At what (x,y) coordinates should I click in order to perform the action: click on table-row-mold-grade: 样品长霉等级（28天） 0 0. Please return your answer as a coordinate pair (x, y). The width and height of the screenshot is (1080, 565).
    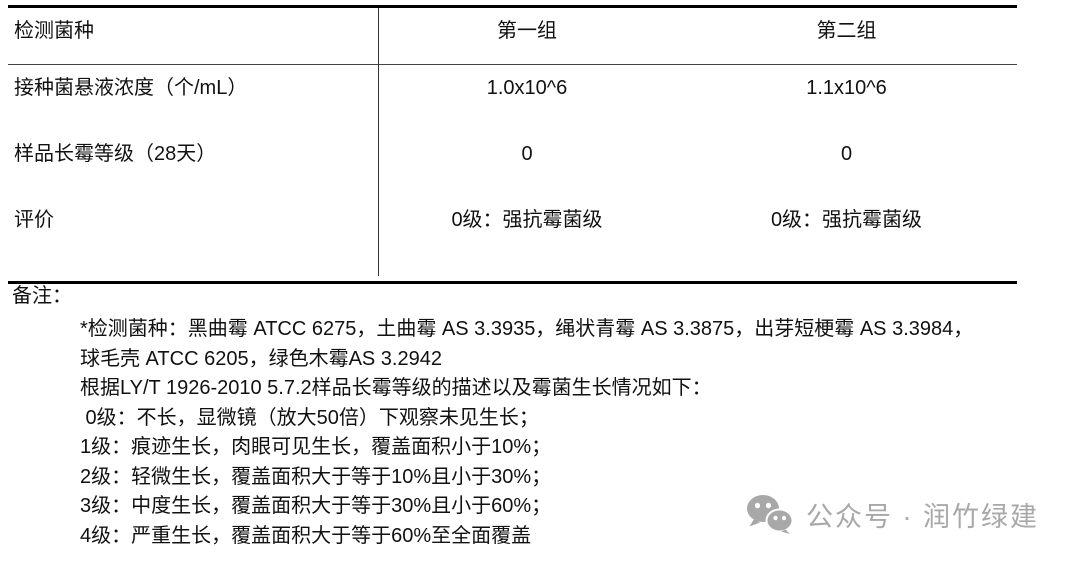
    Looking at the image, I should click on (512, 162).